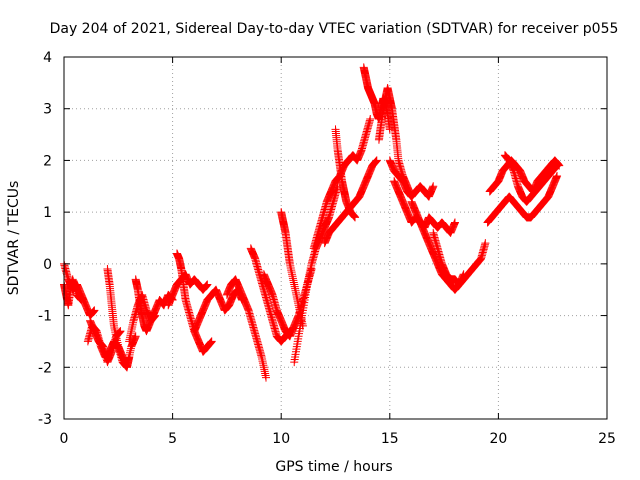 The image size is (640, 480). Describe the element at coordinates (333, 467) in the screenshot. I see `x-axis-label: GPS time / hours` at that location.